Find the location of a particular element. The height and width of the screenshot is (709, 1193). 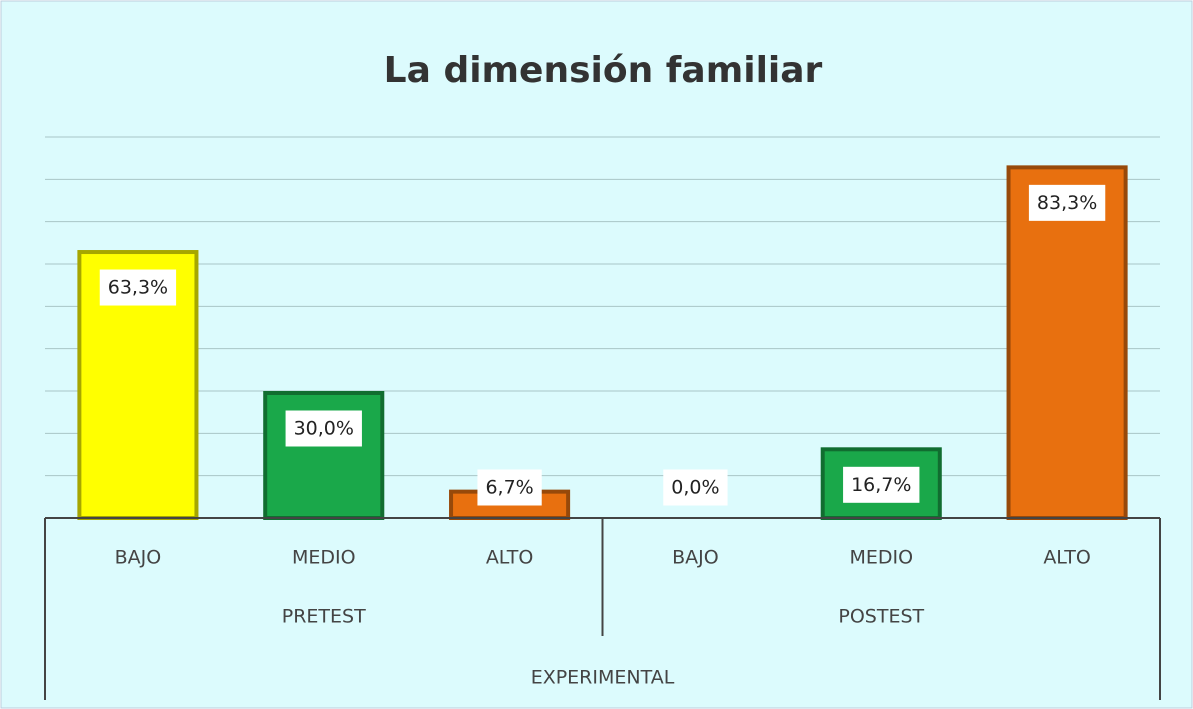

value-label: 0,0% is located at coordinates (695, 488).